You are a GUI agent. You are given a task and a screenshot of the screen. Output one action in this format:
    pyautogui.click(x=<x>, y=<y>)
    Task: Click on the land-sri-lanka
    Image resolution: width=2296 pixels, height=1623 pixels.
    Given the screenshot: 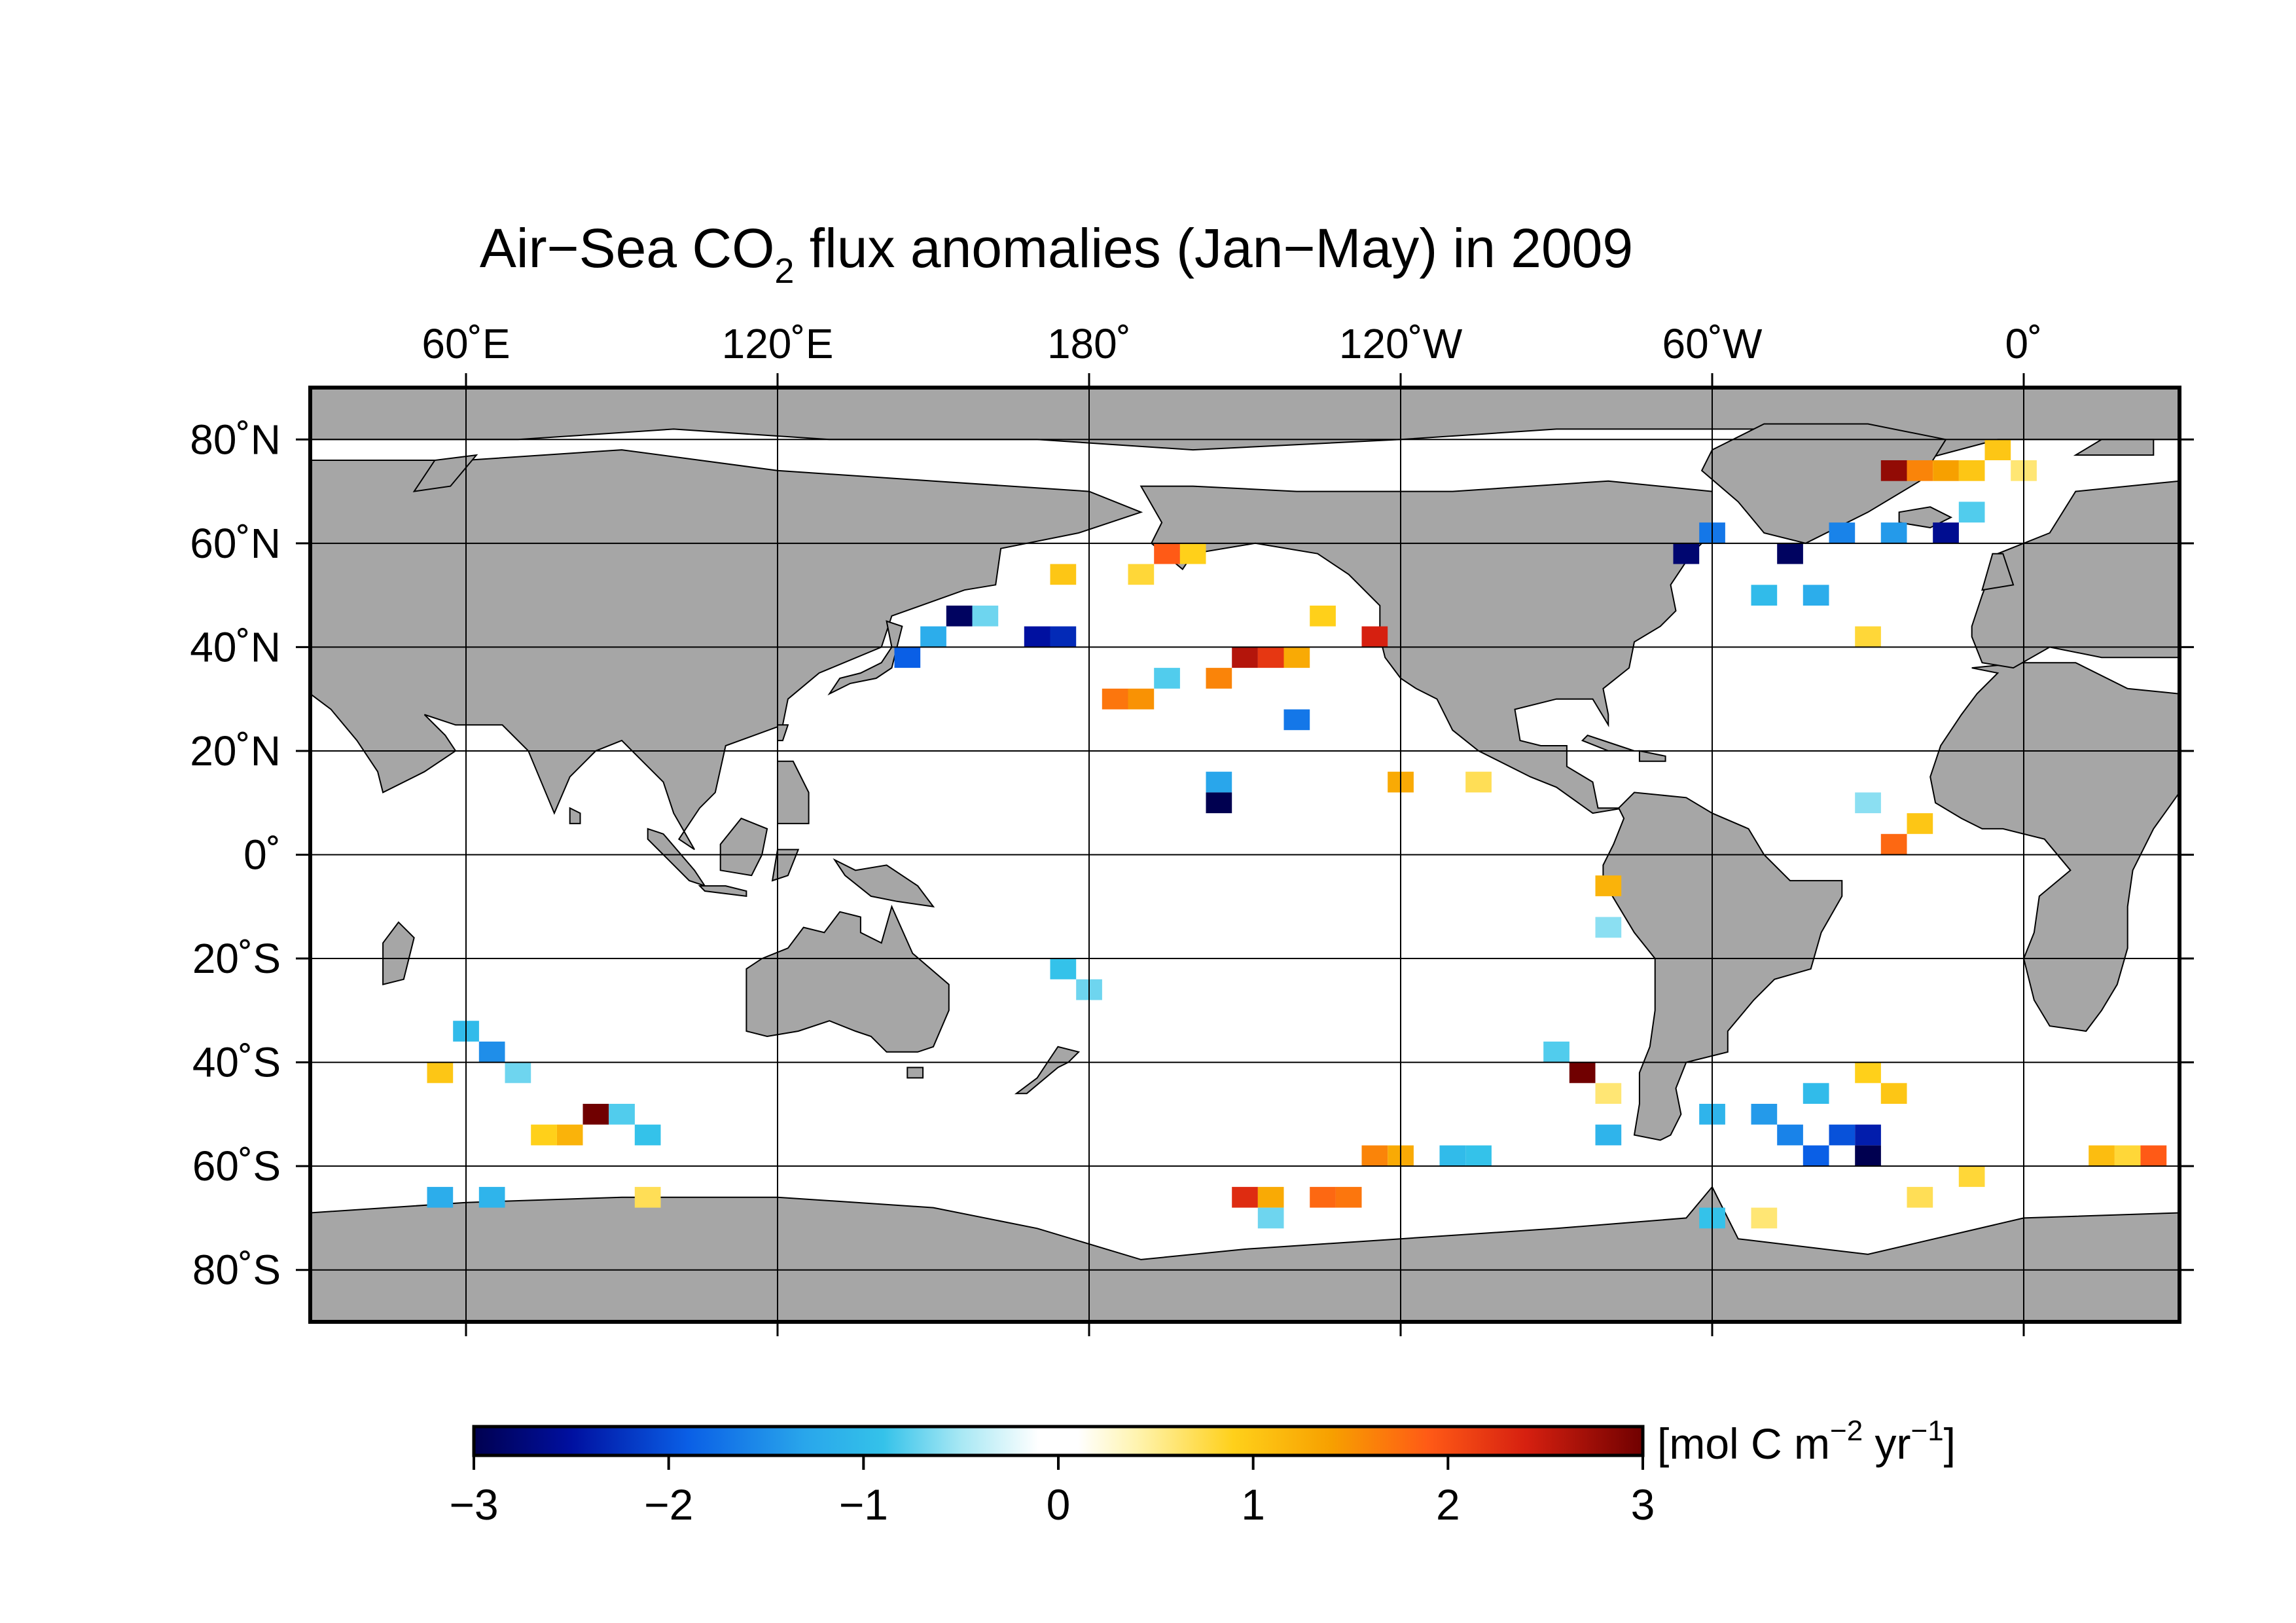 What is the action you would take?
    pyautogui.click(x=575, y=815)
    